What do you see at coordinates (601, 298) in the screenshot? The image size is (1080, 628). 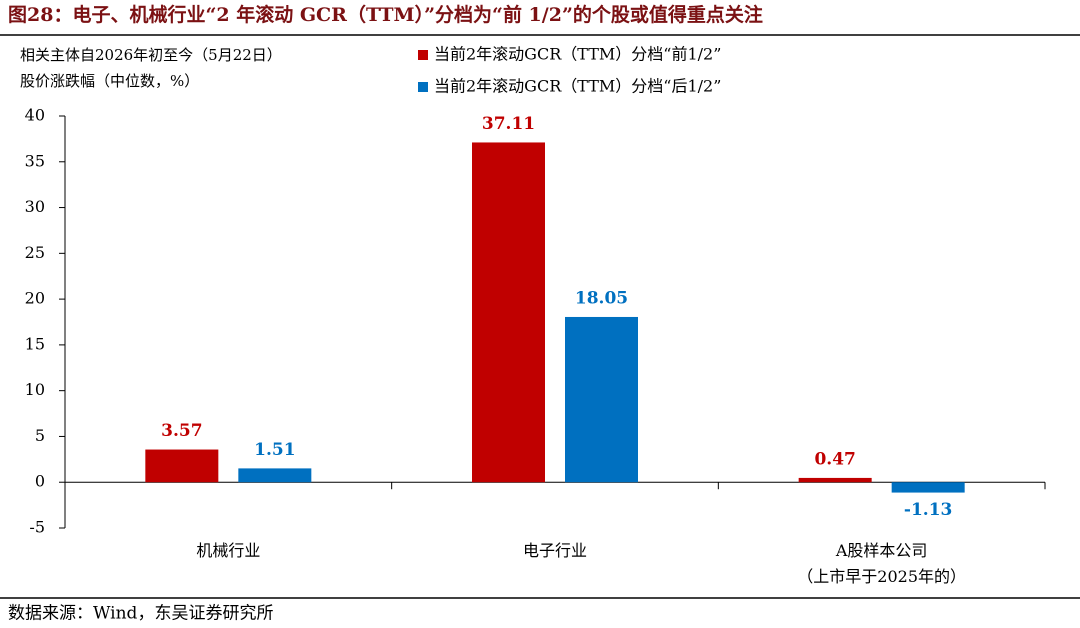 I see `value-label: 18.05` at bounding box center [601, 298].